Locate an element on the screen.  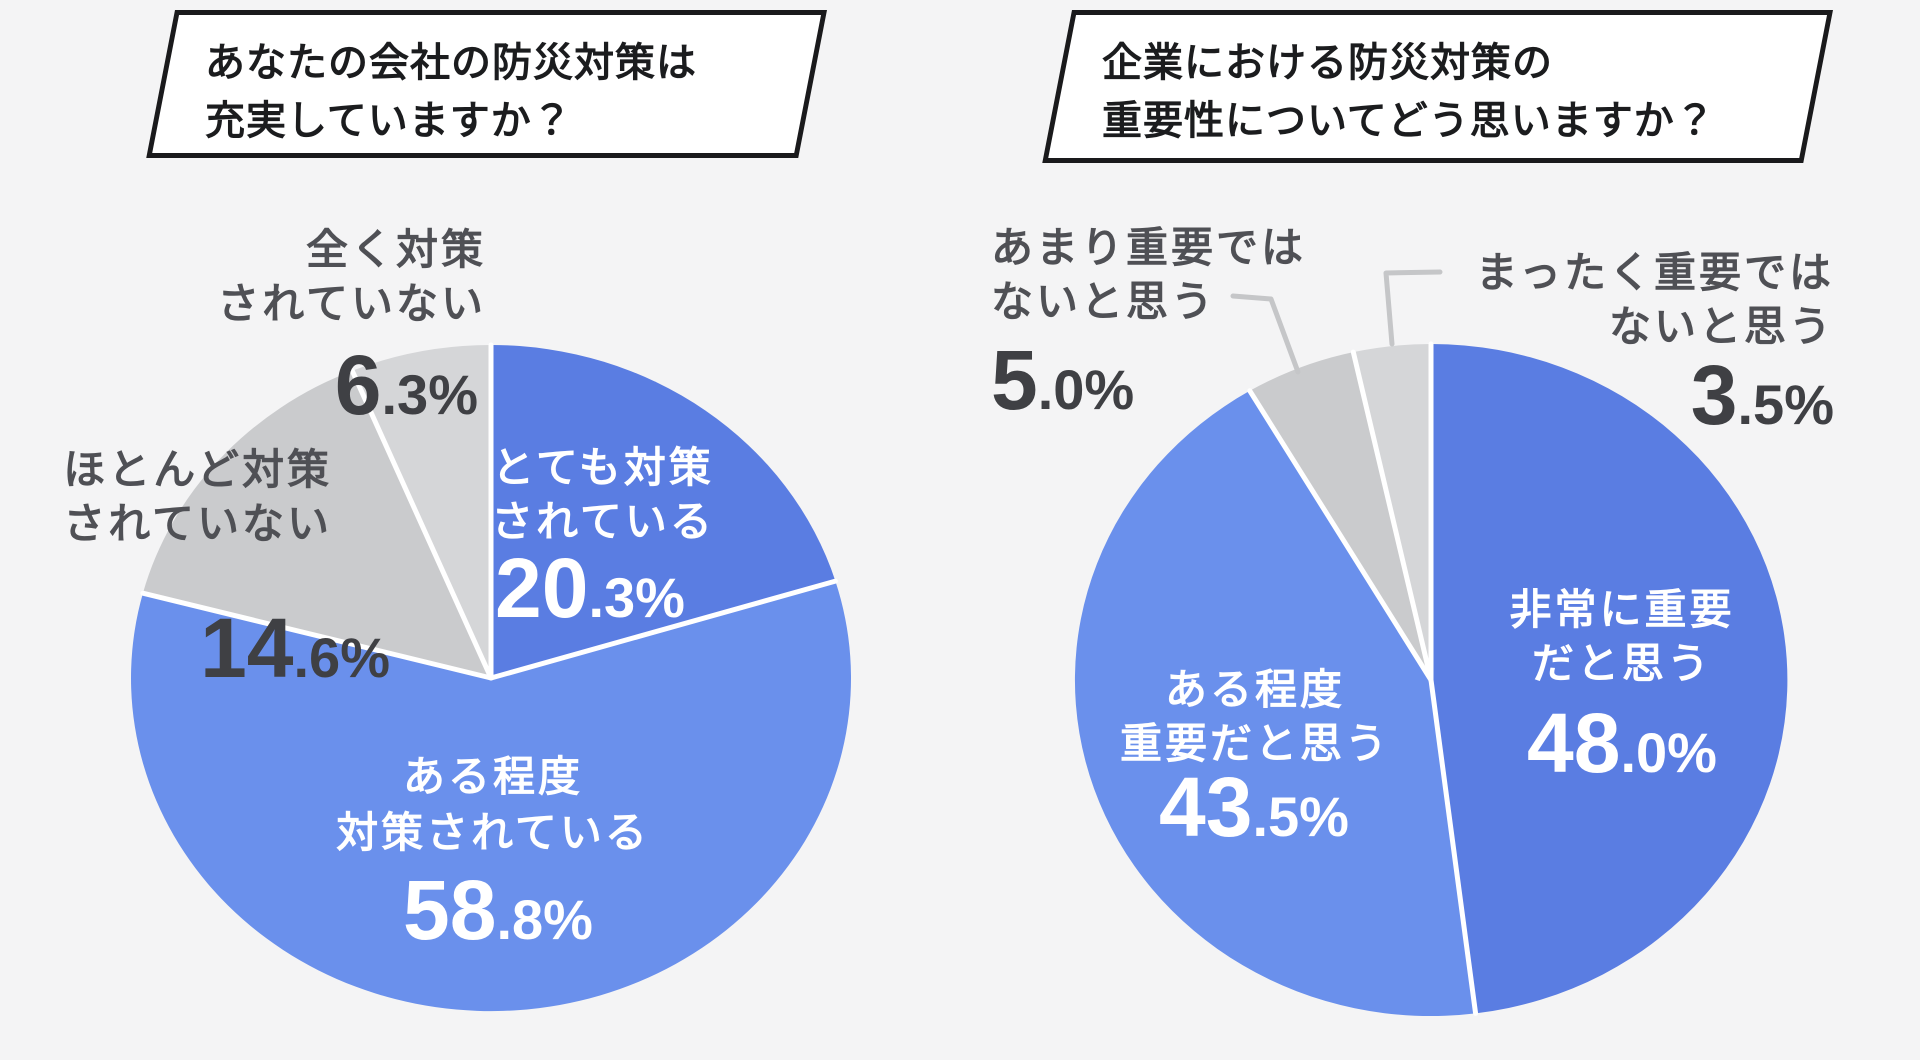
left-value-none-int: 6 is located at coordinates (358, 385).